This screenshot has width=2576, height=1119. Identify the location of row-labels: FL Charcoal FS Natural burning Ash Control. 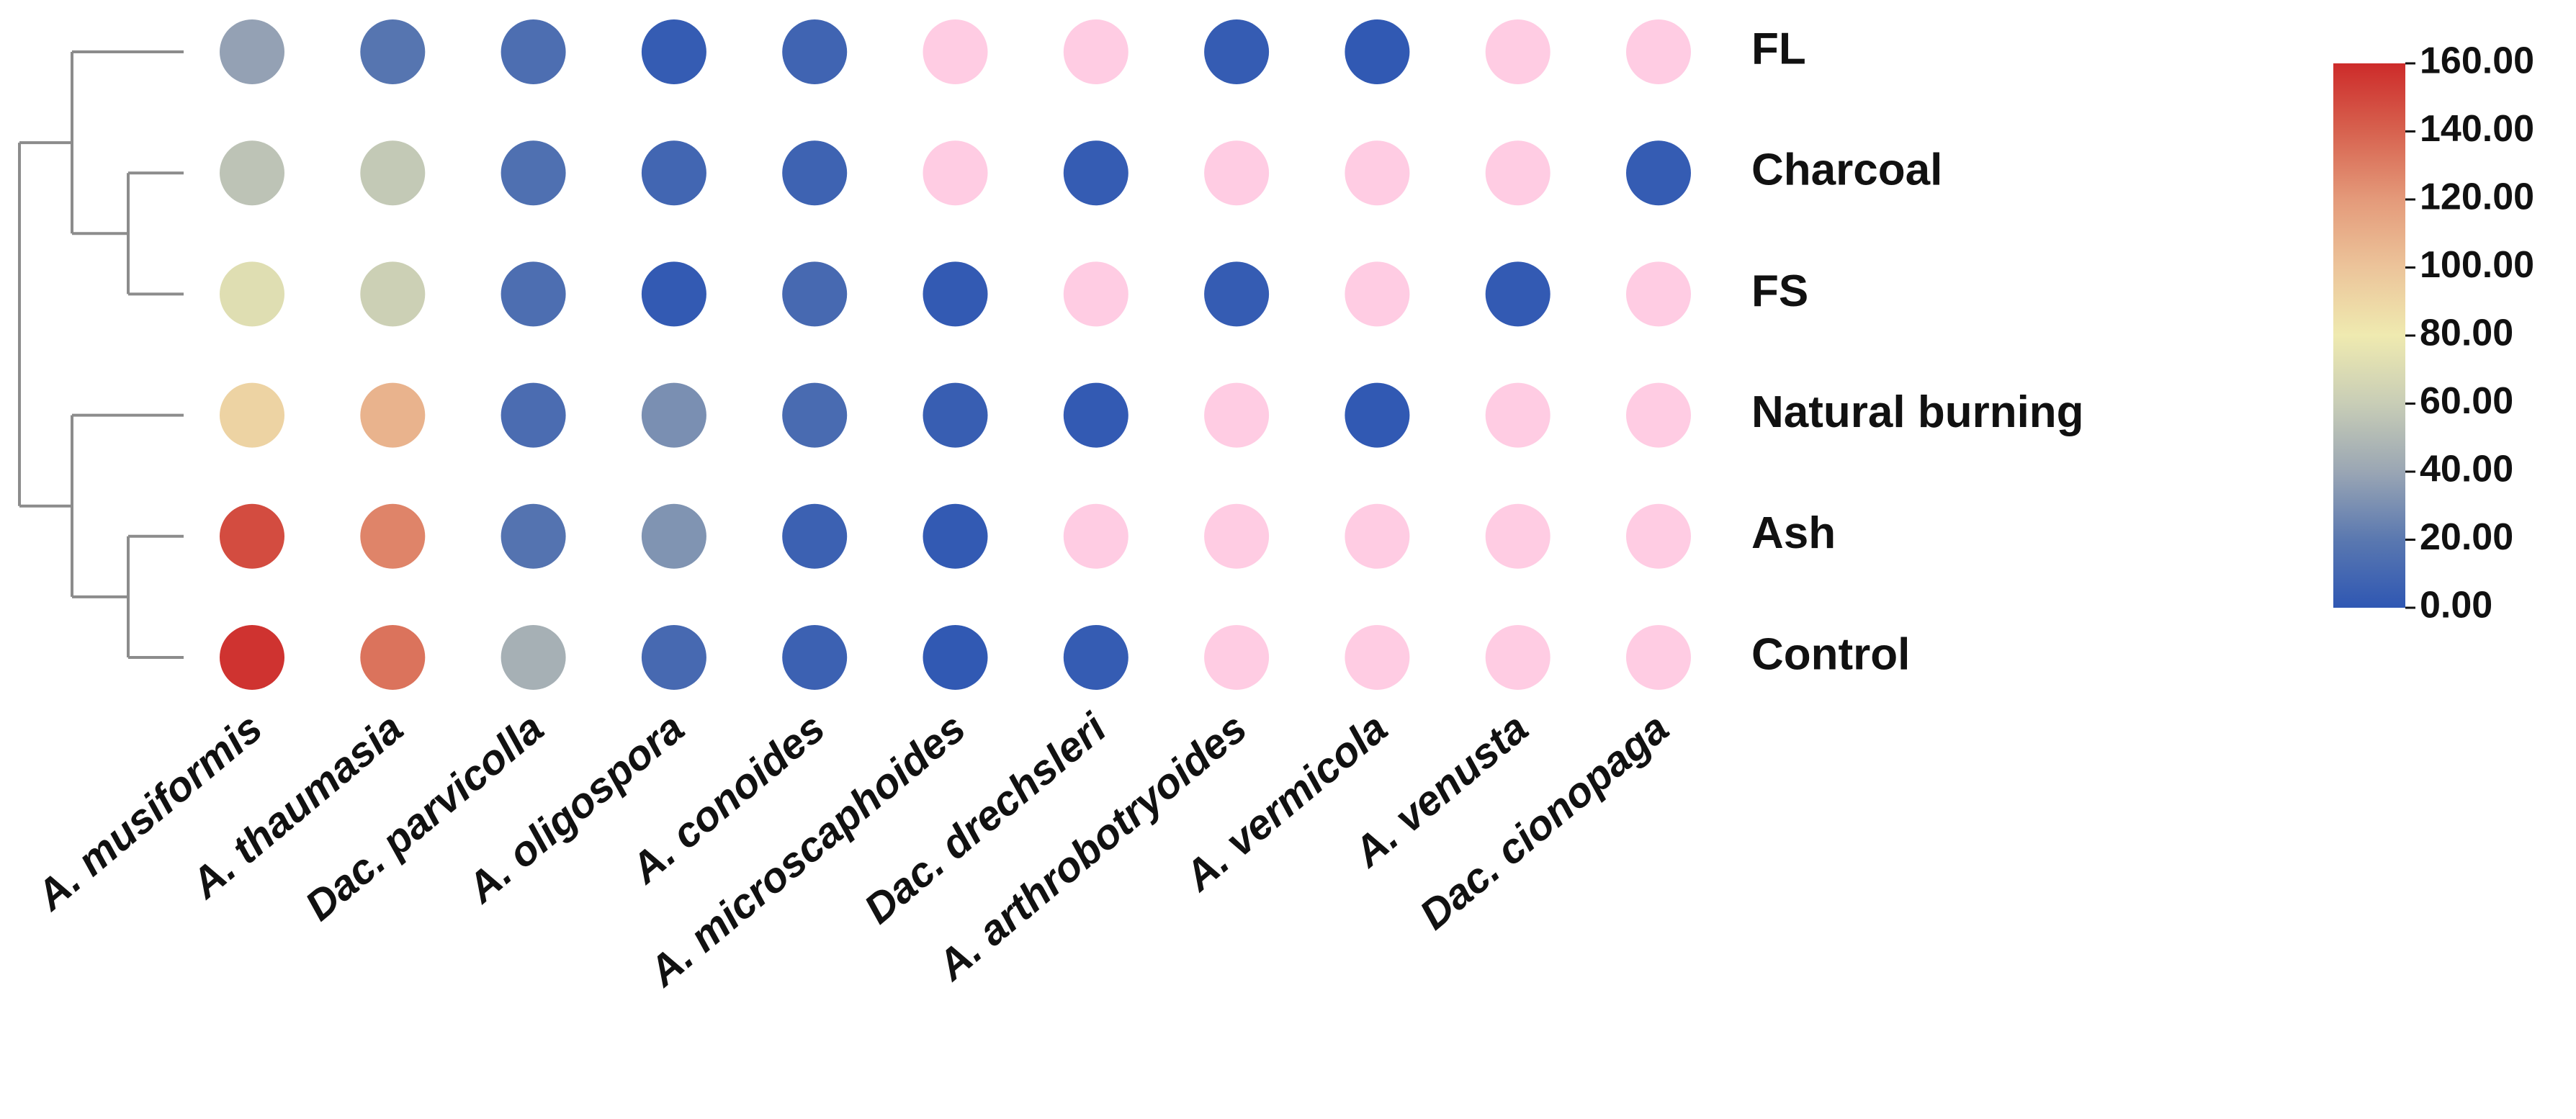
(1917, 351).